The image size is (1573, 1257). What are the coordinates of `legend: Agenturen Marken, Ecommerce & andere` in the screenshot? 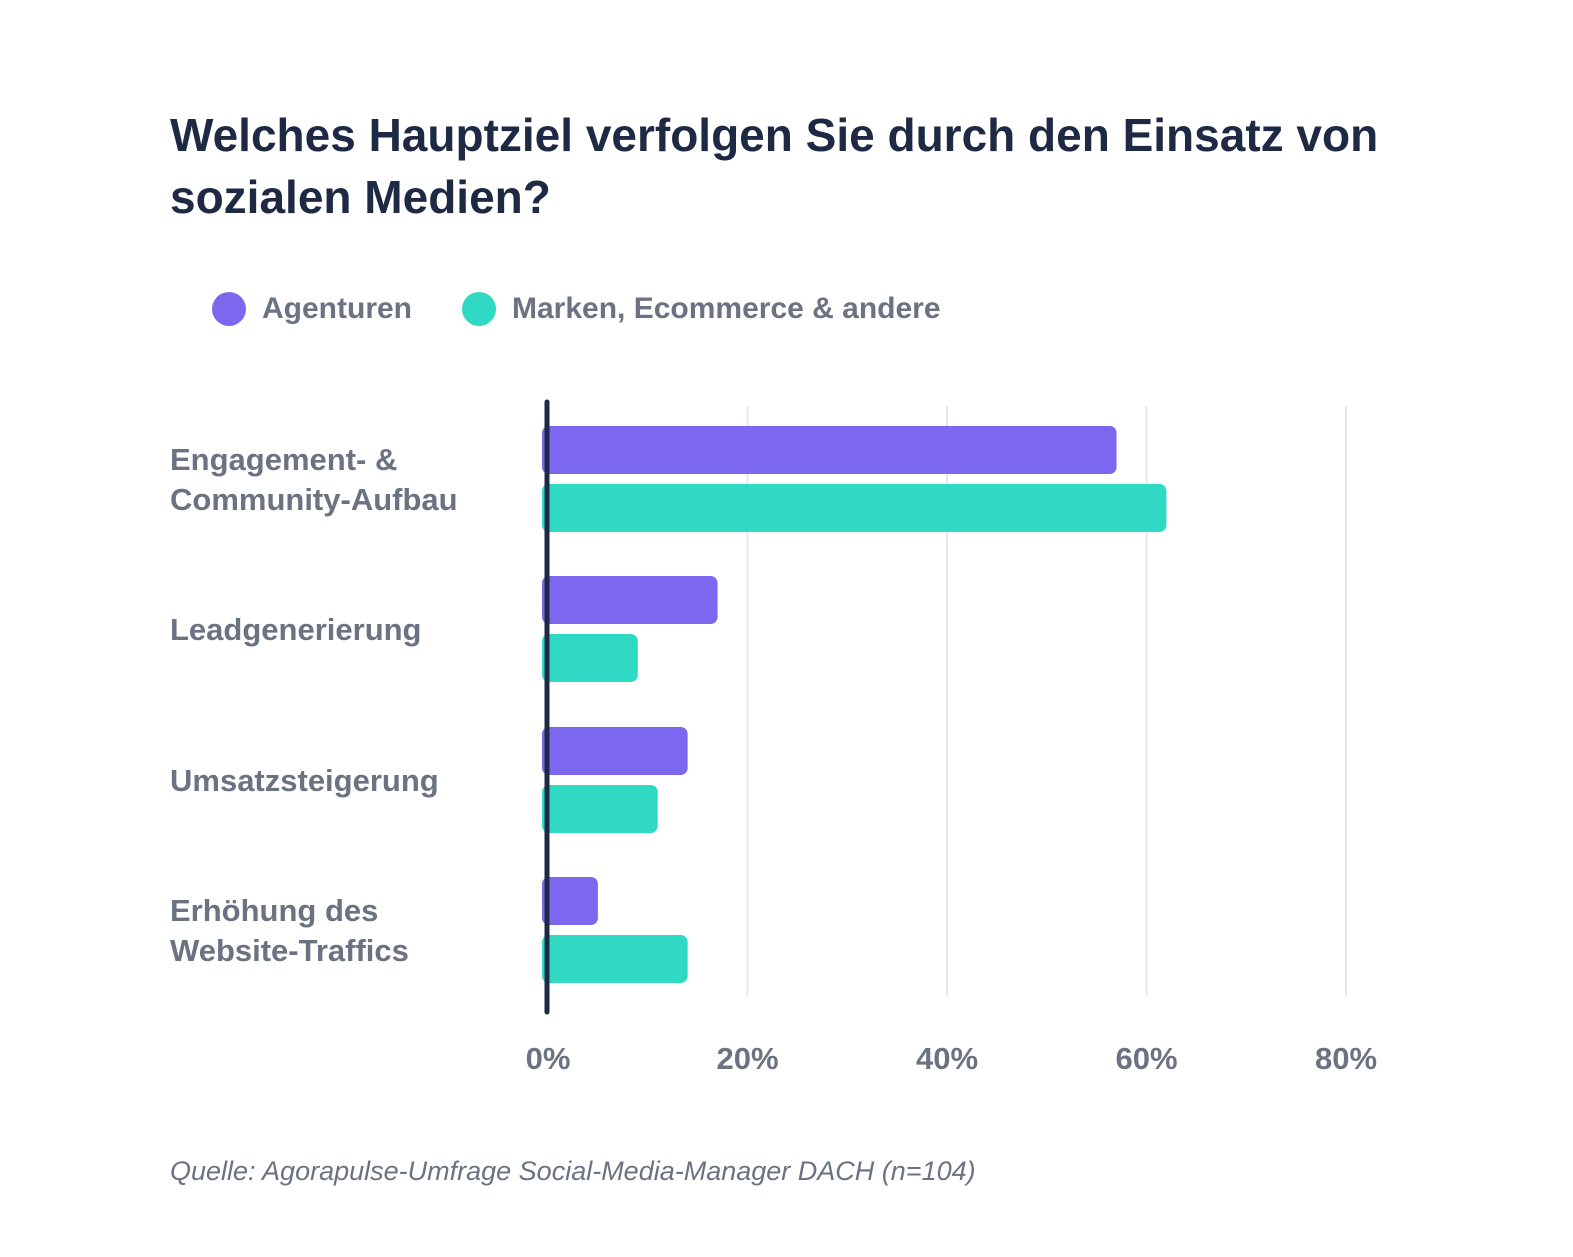 It's located at (601, 309).